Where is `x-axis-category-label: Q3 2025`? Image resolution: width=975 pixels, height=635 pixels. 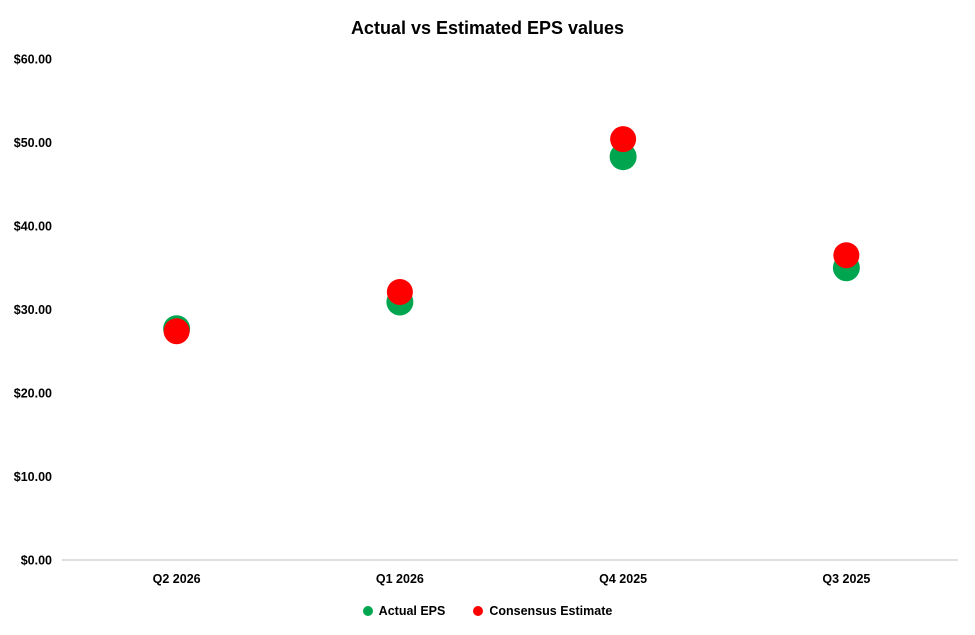 x-axis-category-label: Q3 2025 is located at coordinates (846, 579).